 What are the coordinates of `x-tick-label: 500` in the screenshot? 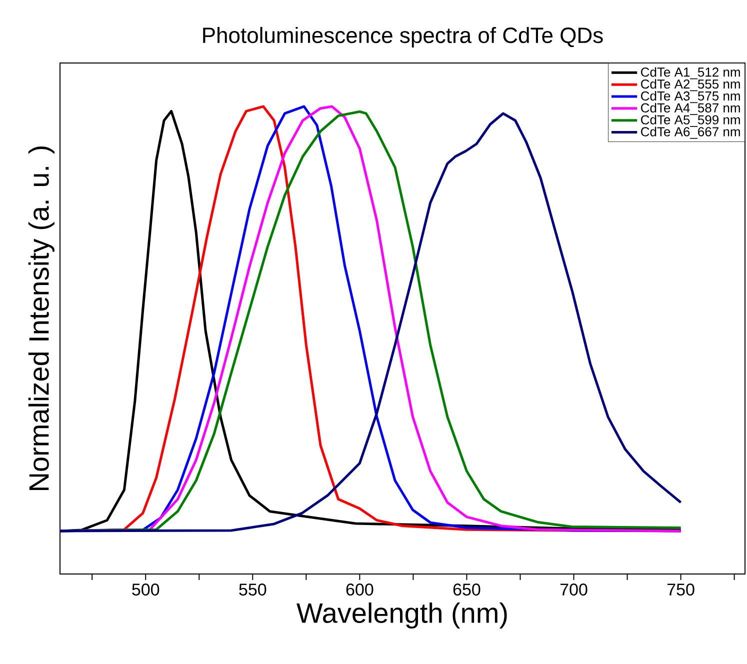 It's located at (146, 590).